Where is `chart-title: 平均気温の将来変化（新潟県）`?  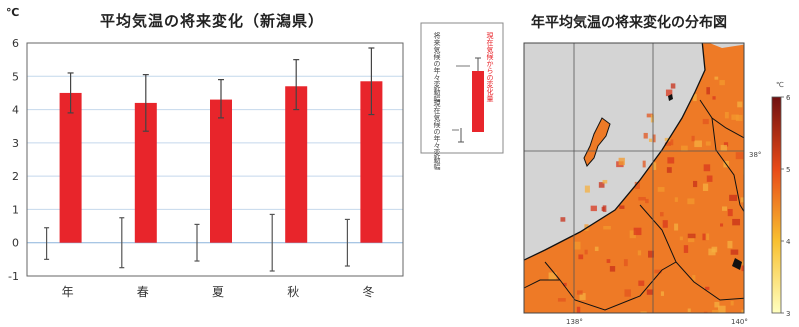 chart-title: 平均気温の将来変化（新潟県） is located at coordinates (212, 21).